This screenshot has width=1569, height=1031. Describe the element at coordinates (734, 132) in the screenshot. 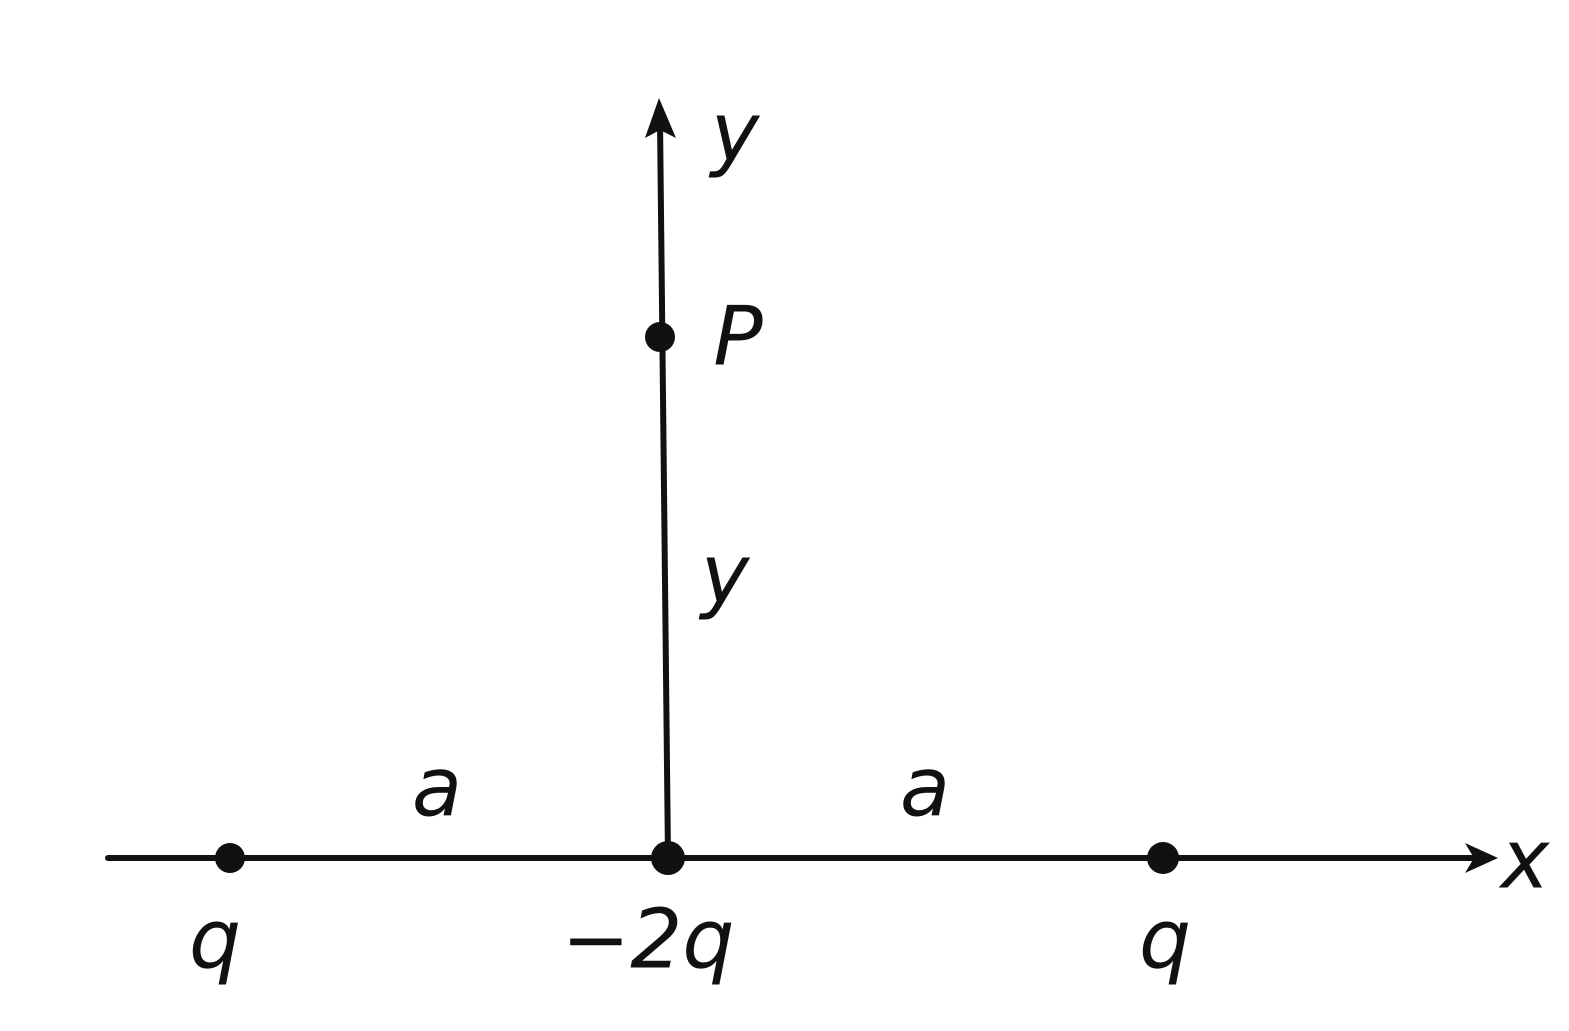

I see `y-axis-label: y` at that location.